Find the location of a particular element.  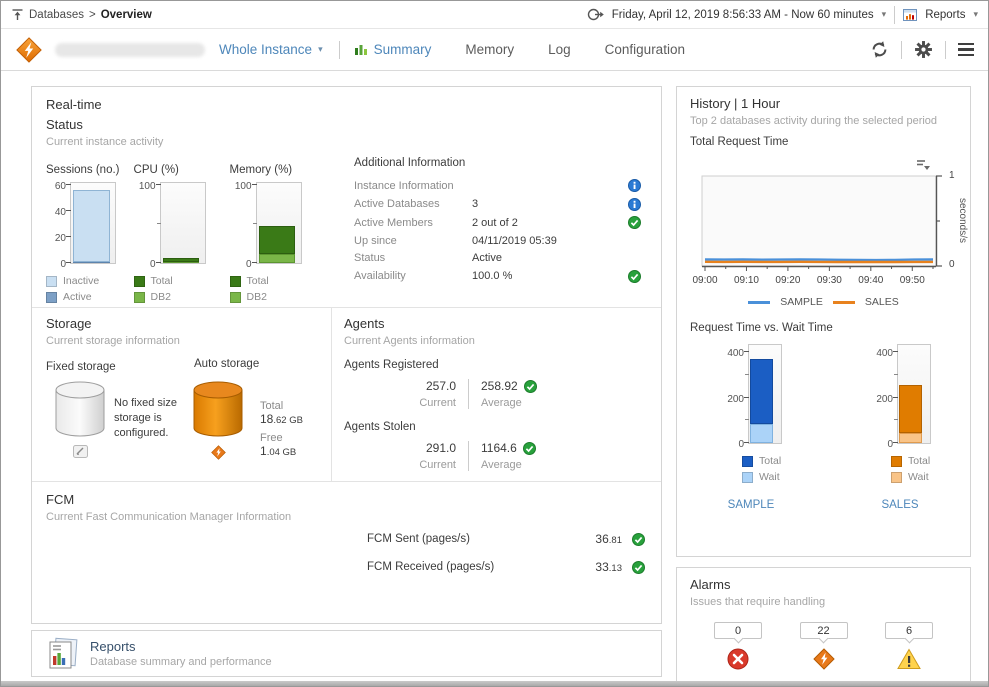

breadcrumb-current: Overview is located at coordinates (126, 14).